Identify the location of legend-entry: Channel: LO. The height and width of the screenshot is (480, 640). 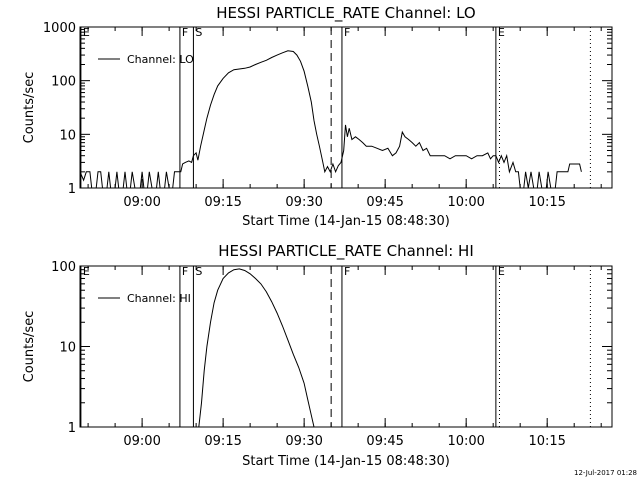
(160, 59).